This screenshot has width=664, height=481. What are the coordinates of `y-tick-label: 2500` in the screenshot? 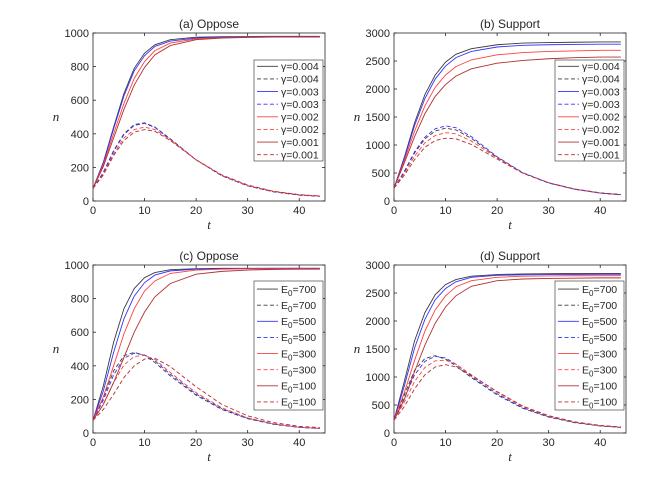 It's located at (378, 294).